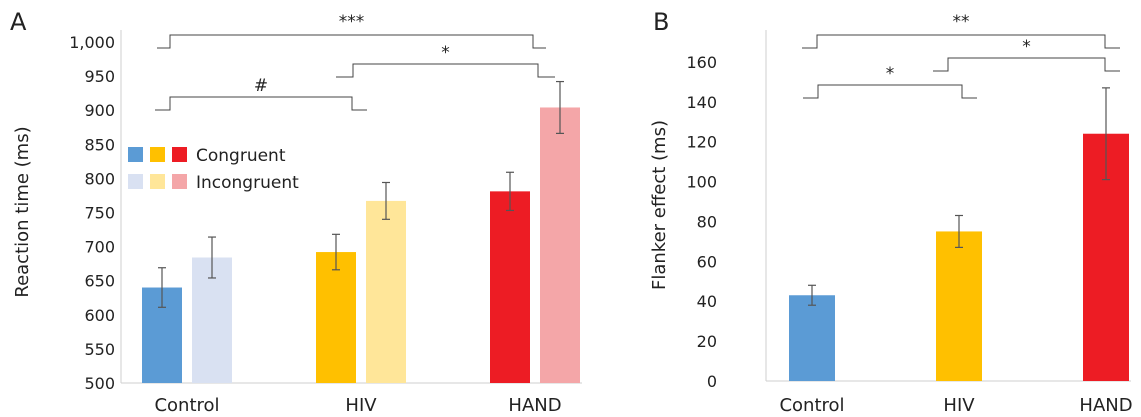  I want to click on y-tick-label: 550, so click(99, 349).